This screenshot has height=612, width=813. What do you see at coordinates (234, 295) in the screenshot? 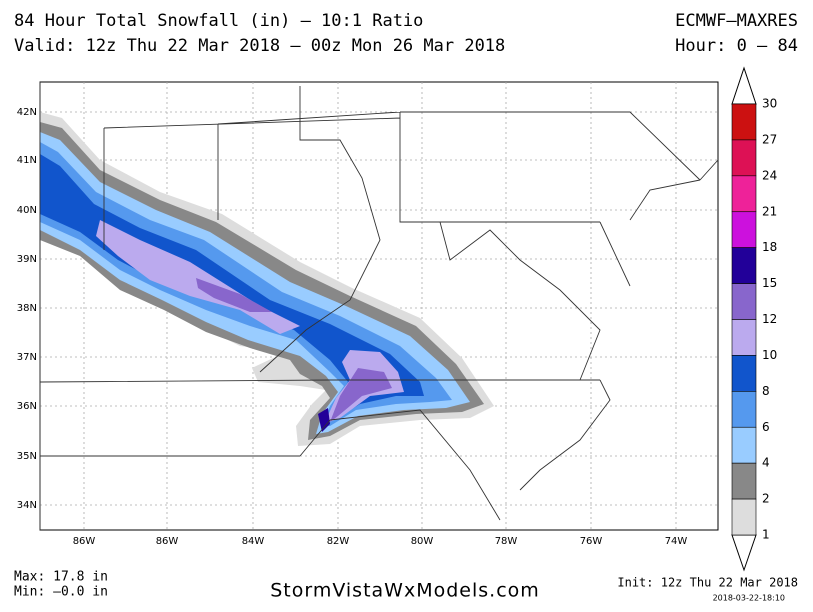
I see `snow-12in` at bounding box center [234, 295].